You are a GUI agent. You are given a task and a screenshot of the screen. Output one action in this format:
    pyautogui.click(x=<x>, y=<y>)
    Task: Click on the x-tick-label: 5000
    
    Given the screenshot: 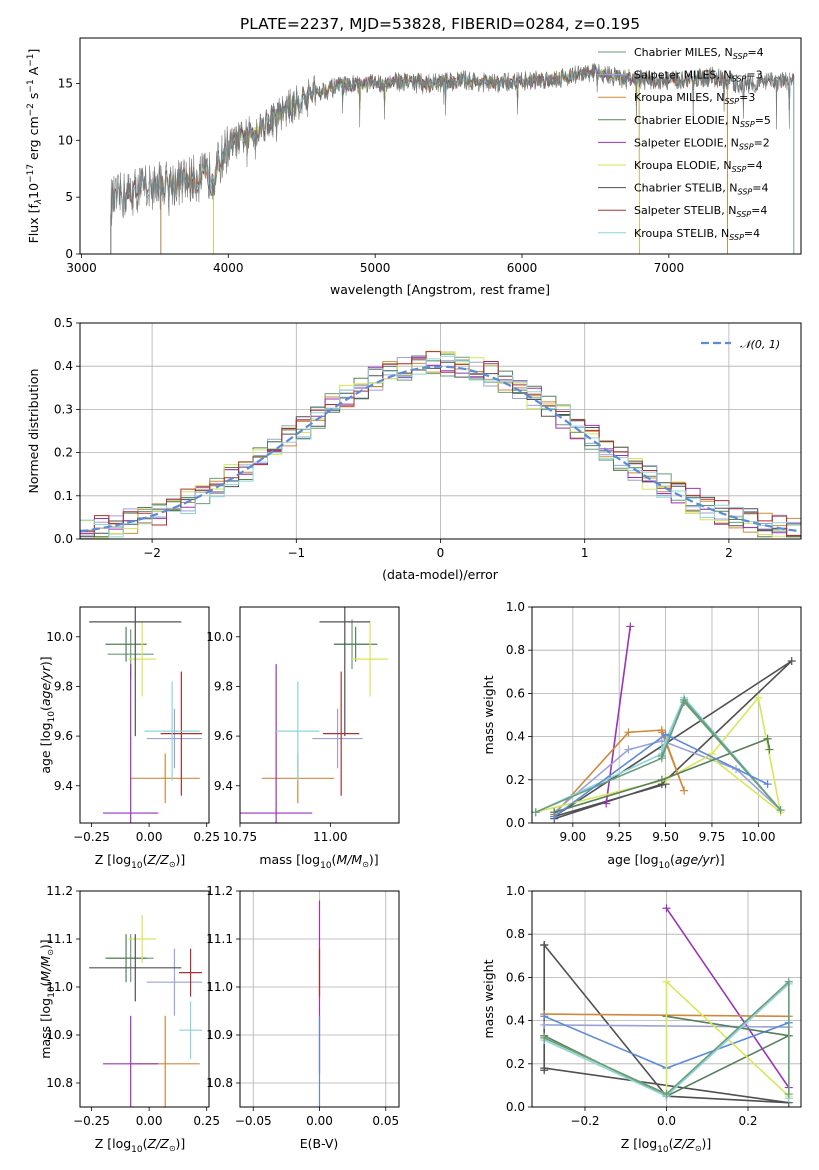 What is the action you would take?
    pyautogui.click(x=375, y=268)
    